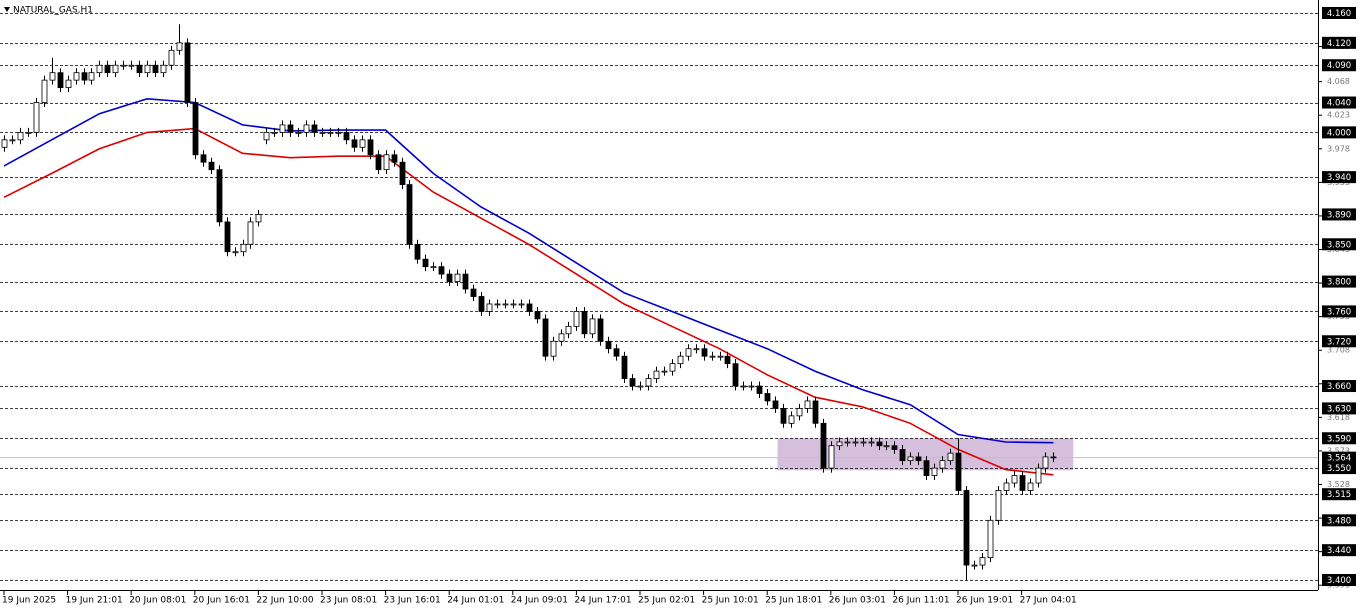  I want to click on menu-triangle, so click(7, 9).